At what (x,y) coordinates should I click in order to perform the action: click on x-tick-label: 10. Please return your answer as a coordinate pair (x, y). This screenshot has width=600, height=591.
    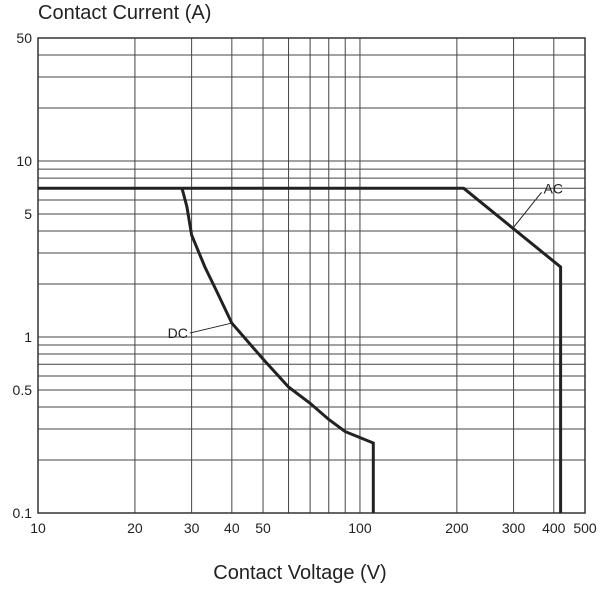
    Looking at the image, I should click on (38, 528).